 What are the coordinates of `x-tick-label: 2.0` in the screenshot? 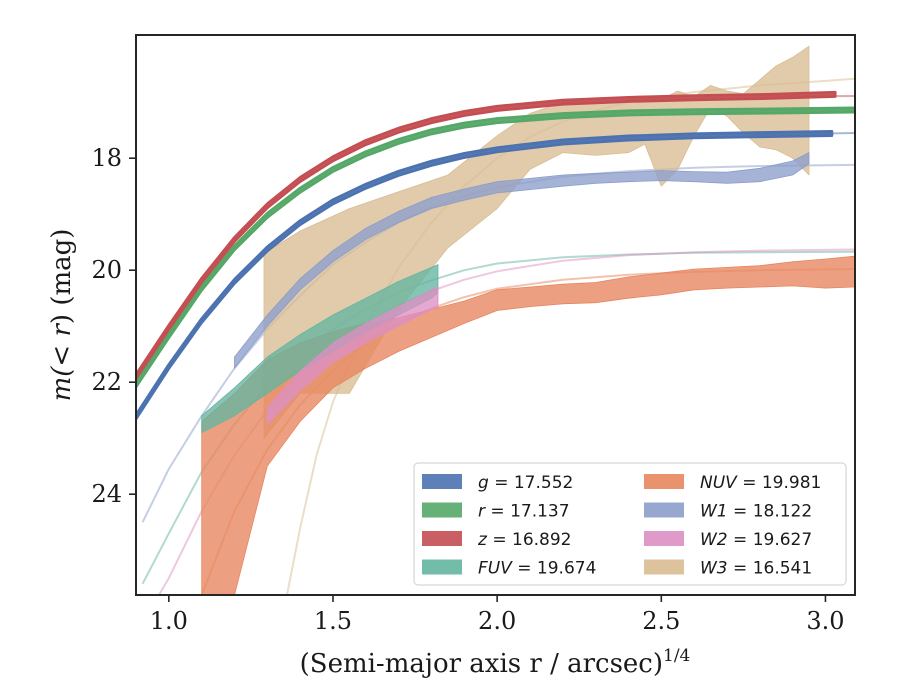 It's located at (497, 621).